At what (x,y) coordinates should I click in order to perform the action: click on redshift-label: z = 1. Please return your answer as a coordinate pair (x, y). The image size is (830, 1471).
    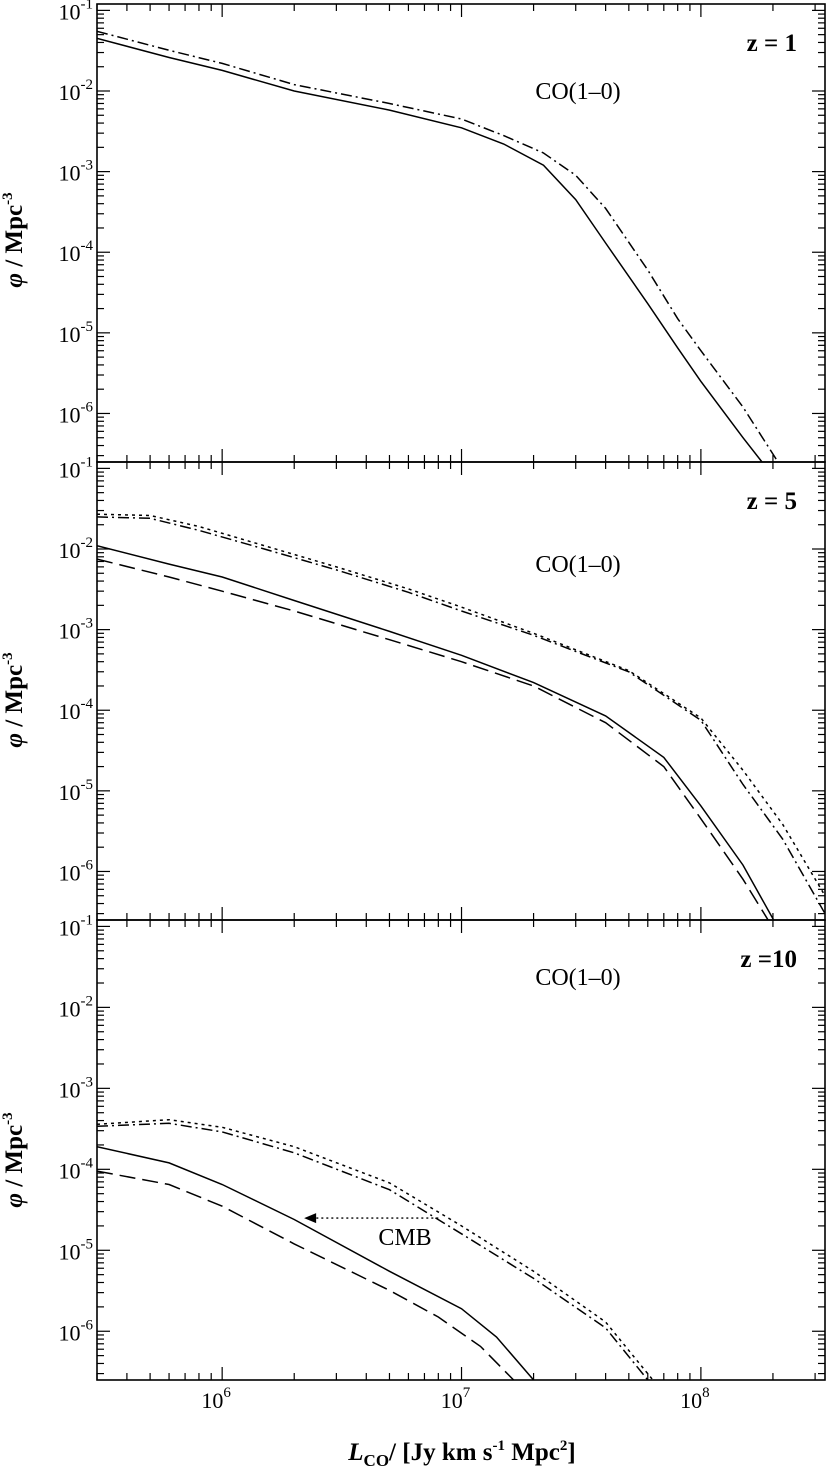
    Looking at the image, I should click on (772, 43).